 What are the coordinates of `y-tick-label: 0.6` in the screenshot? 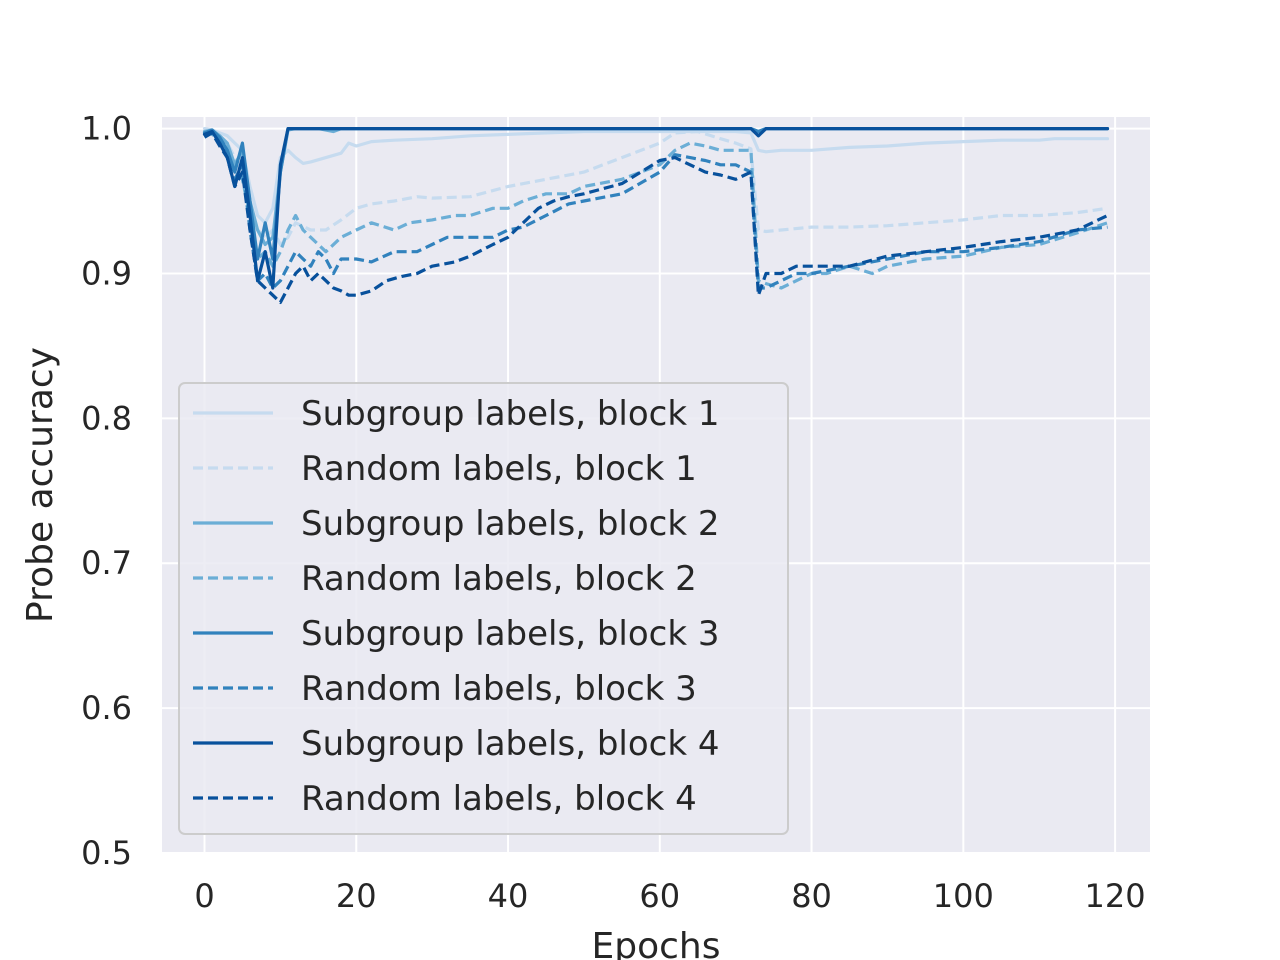 It's located at (106, 708).